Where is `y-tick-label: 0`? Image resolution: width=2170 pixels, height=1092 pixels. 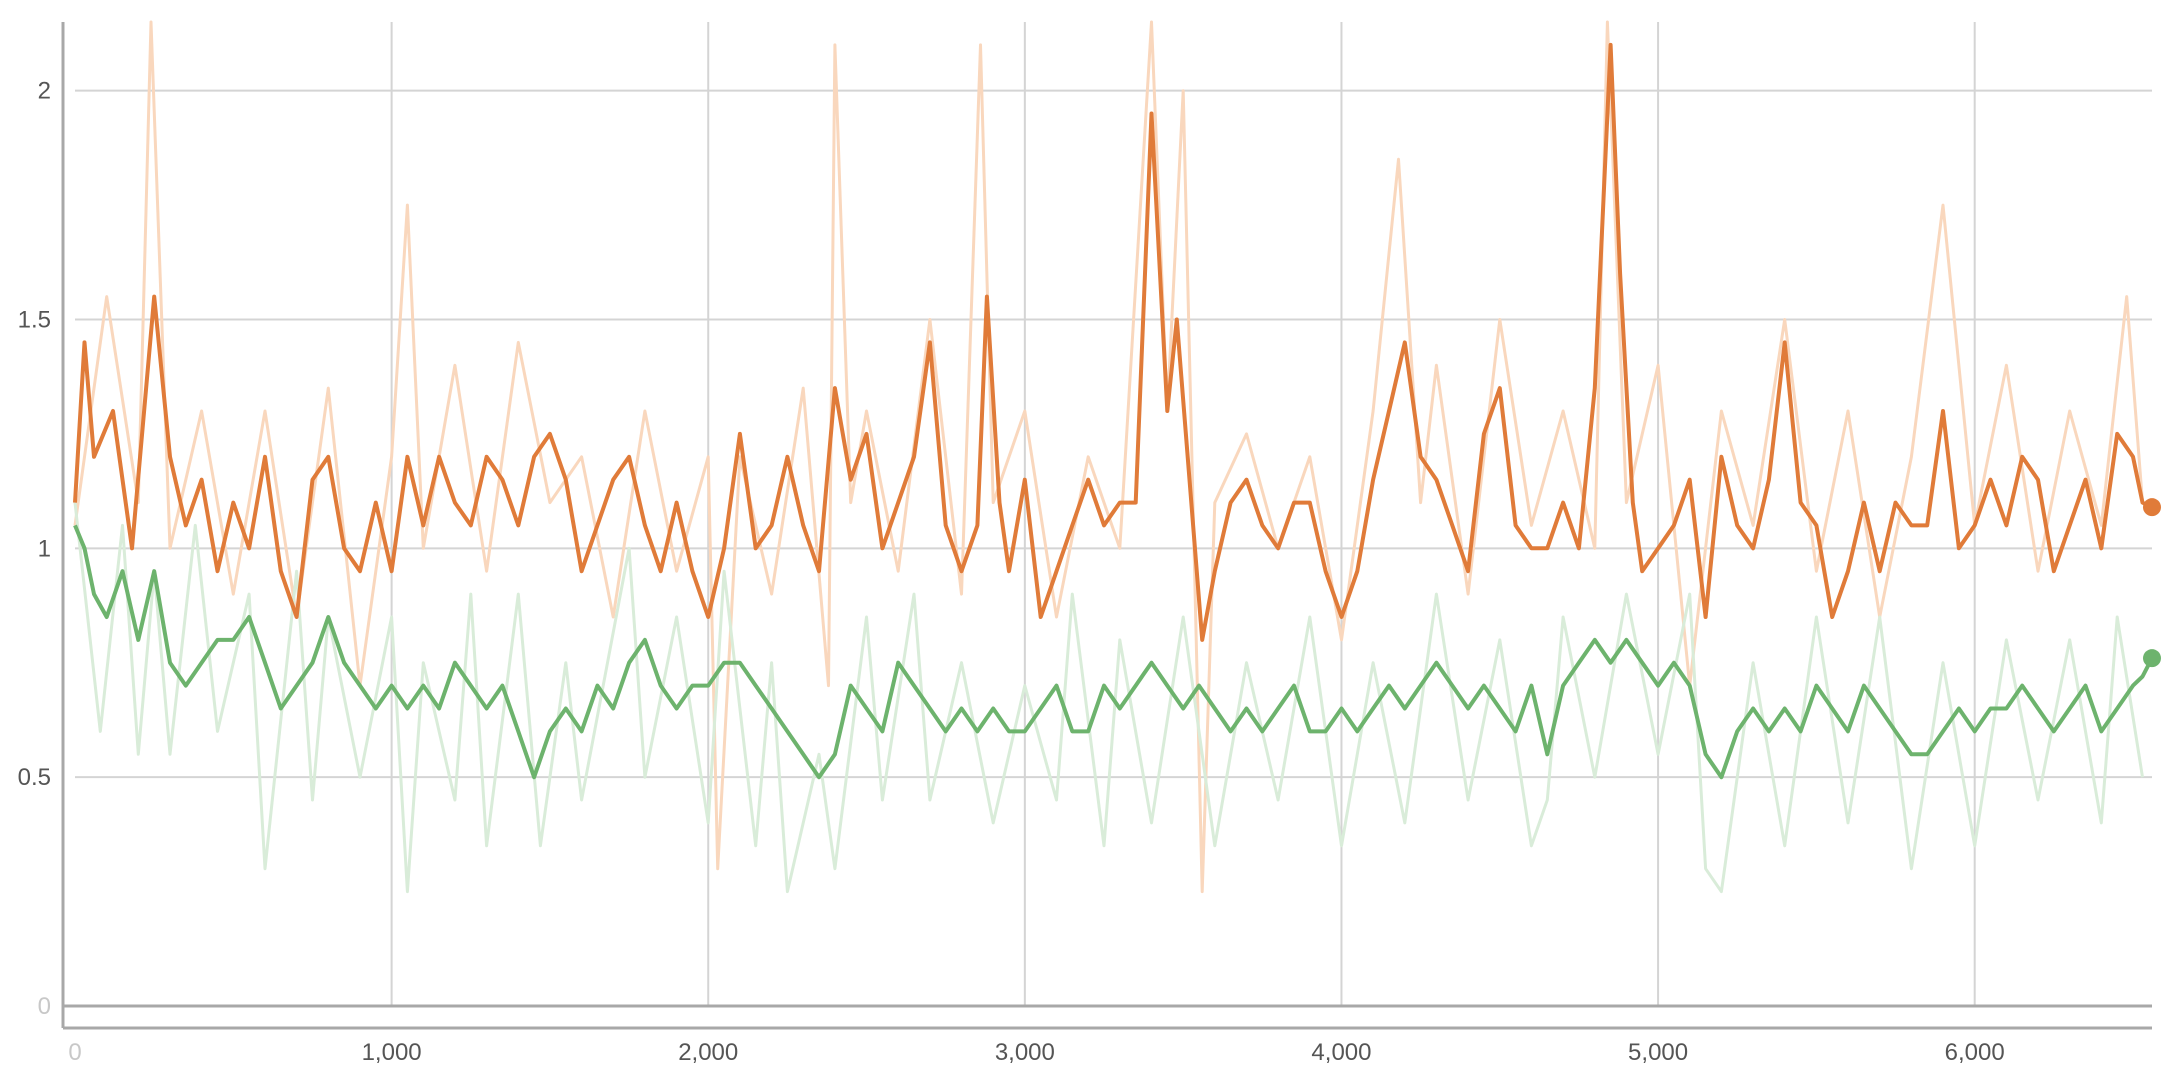 y-tick-label: 0 is located at coordinates (44, 1006).